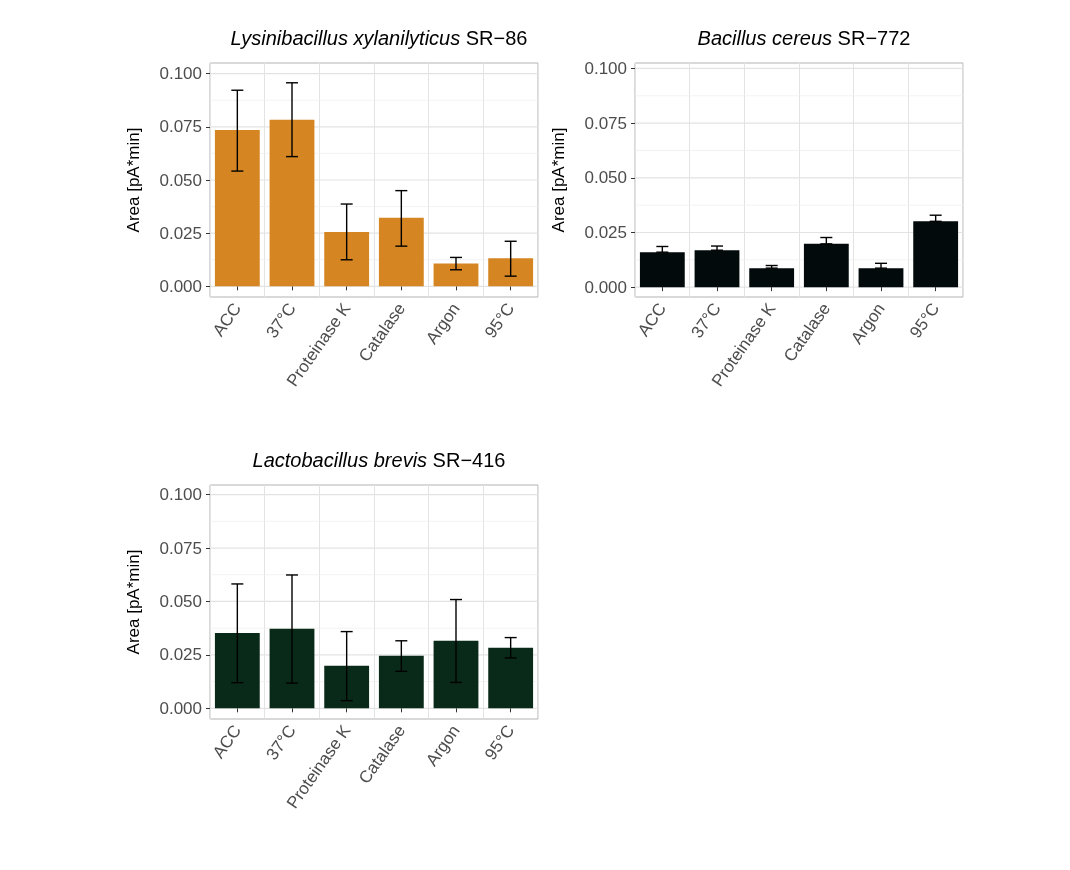 The image size is (1070, 870). What do you see at coordinates (379, 38) in the screenshot?
I see `chart-title: Lysinibacillus xylanilyticus SR−86` at bounding box center [379, 38].